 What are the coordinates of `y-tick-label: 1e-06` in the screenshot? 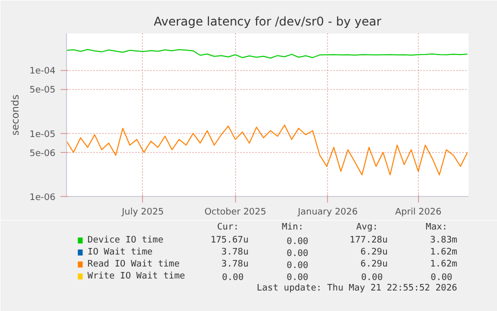 It's located at (43, 198).